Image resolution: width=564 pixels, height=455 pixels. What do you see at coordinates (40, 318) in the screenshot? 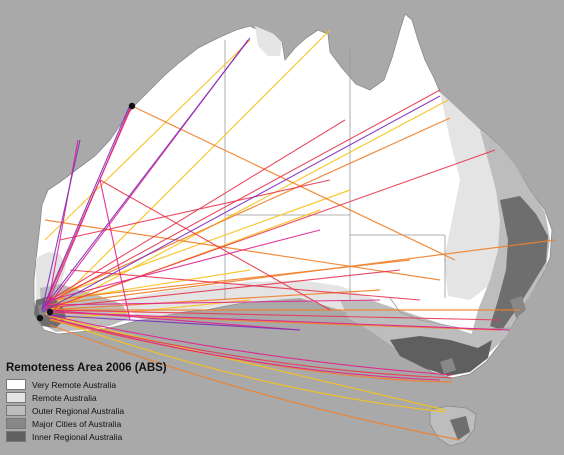
I see `origin-point-mandurah` at bounding box center [40, 318].